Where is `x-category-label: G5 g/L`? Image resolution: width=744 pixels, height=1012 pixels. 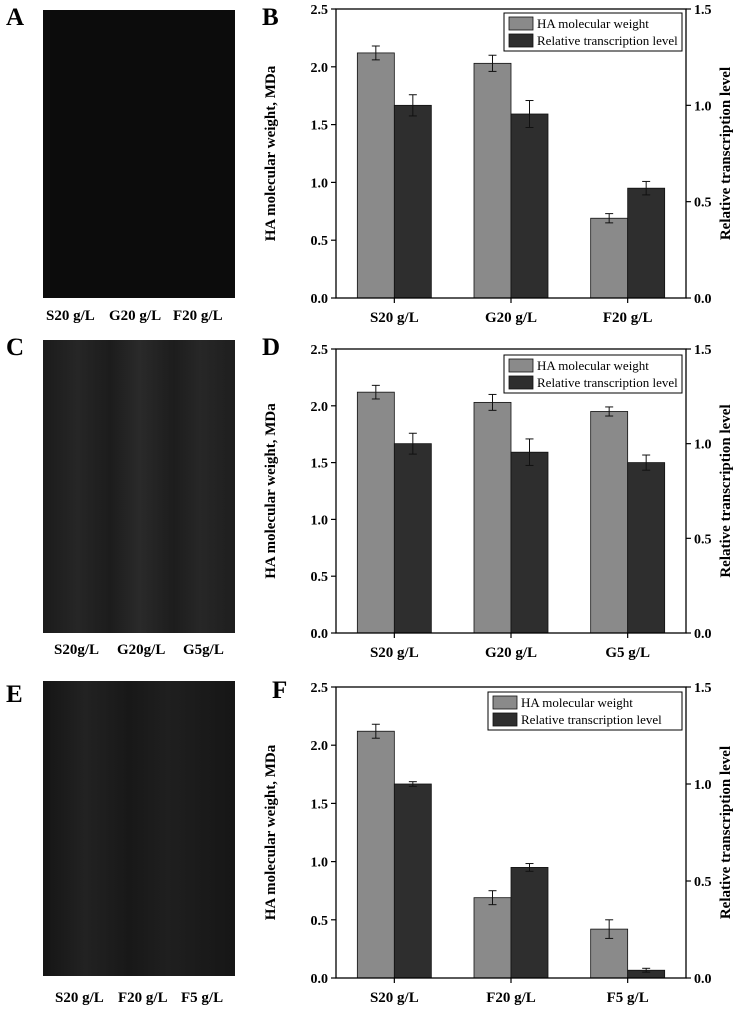 x-category-label: G5 g/L is located at coordinates (627, 653).